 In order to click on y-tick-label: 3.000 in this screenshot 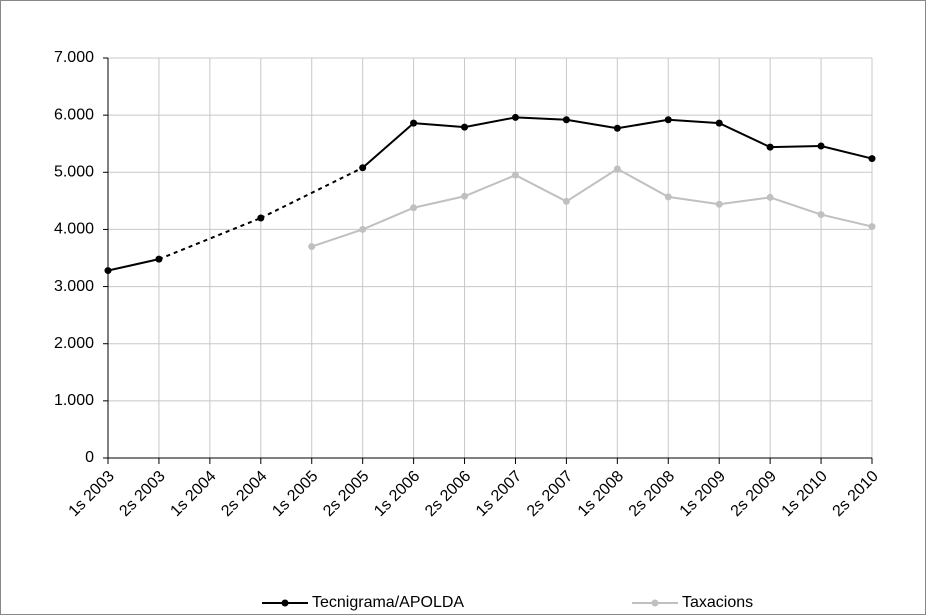, I will do `click(74, 286)`.